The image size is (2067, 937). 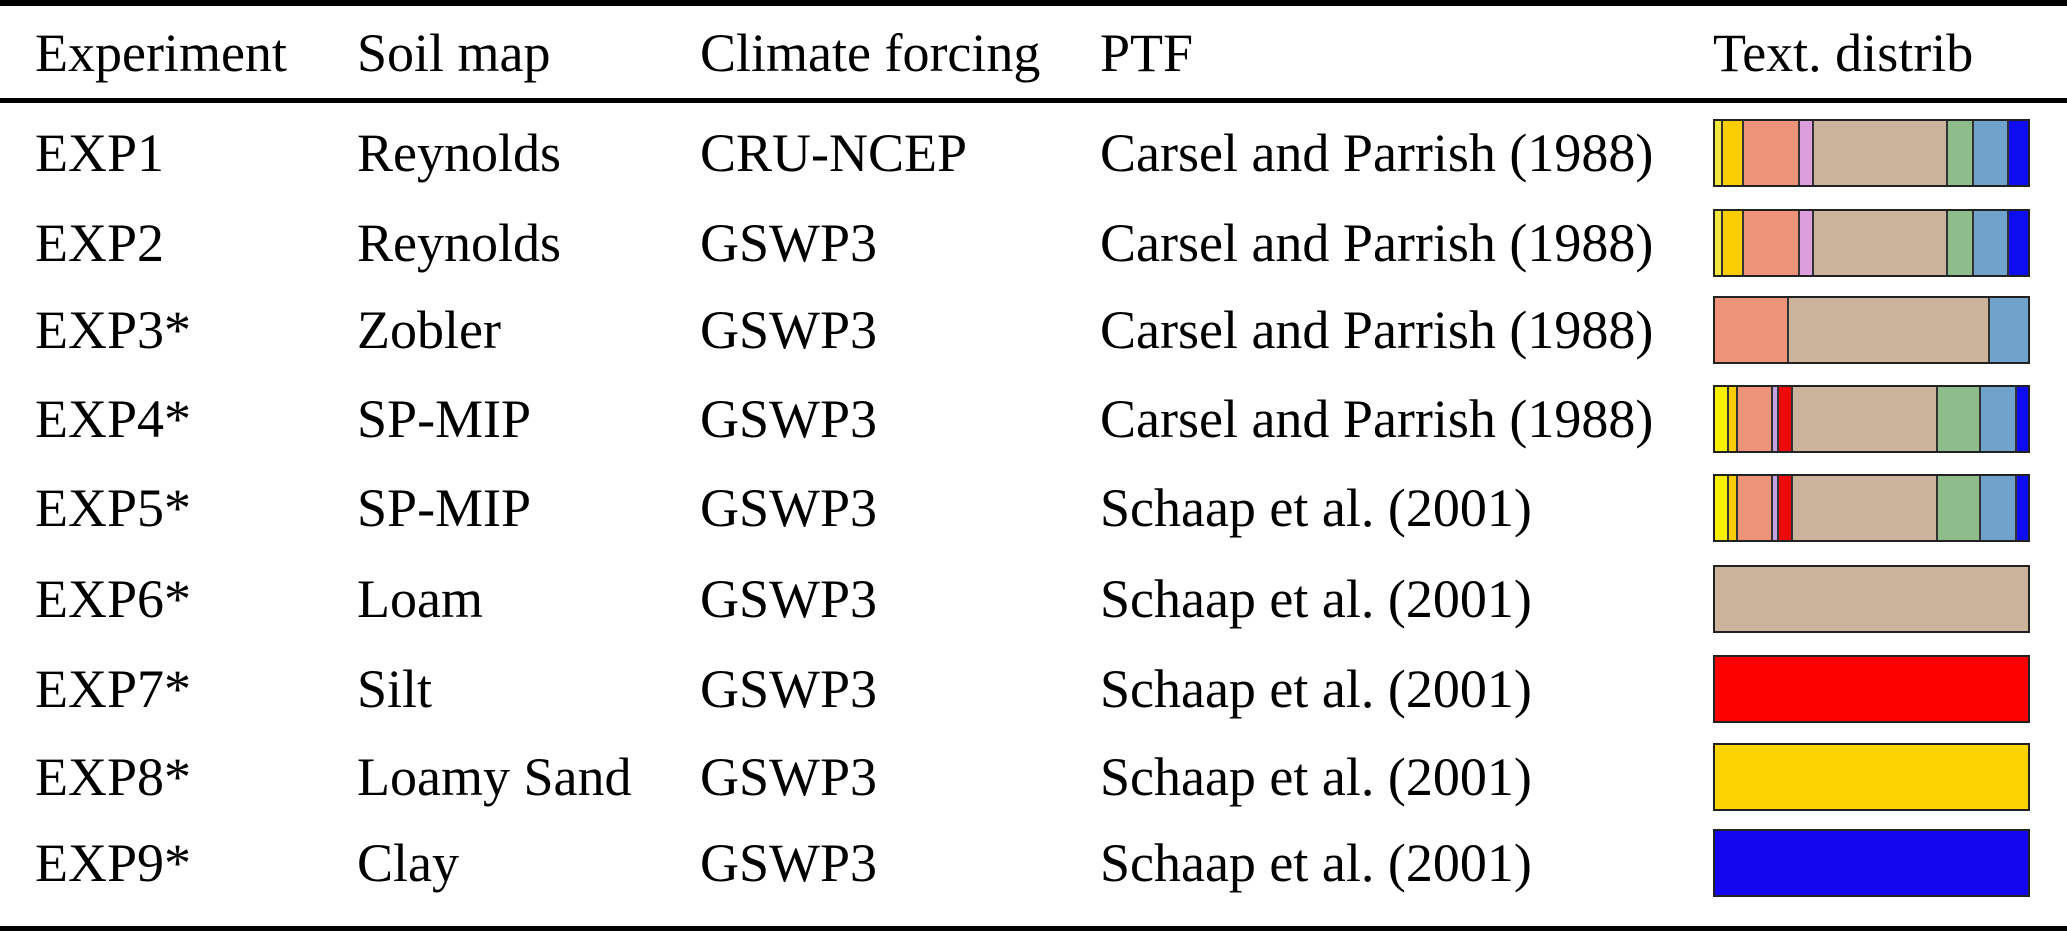 What do you see at coordinates (1033, 689) in the screenshot?
I see `table-row: EXP7* Silt GSWP3 Schaap et al. (2001)` at bounding box center [1033, 689].